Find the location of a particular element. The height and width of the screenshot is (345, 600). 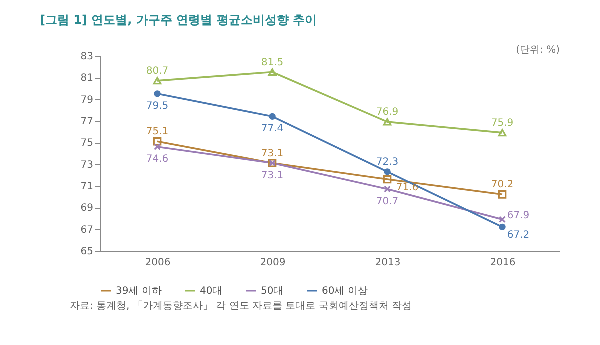

y-tick-label: 69 is located at coordinates (87, 208).